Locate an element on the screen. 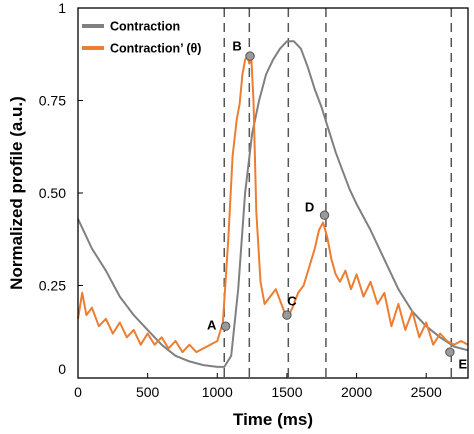  y-tick-label: 0.50 is located at coordinates (52, 193).